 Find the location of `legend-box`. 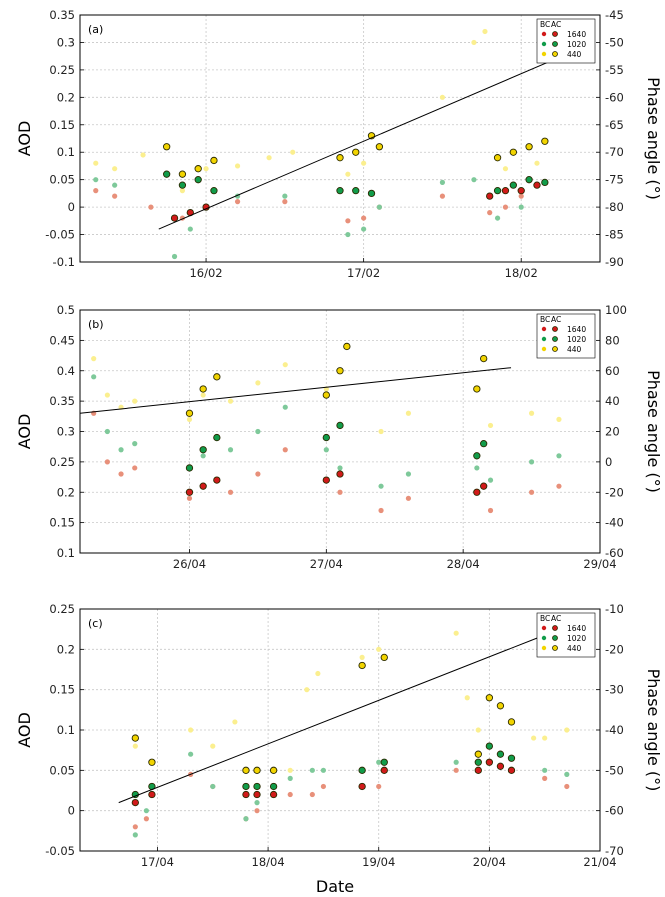

legend-box is located at coordinates (566, 635).